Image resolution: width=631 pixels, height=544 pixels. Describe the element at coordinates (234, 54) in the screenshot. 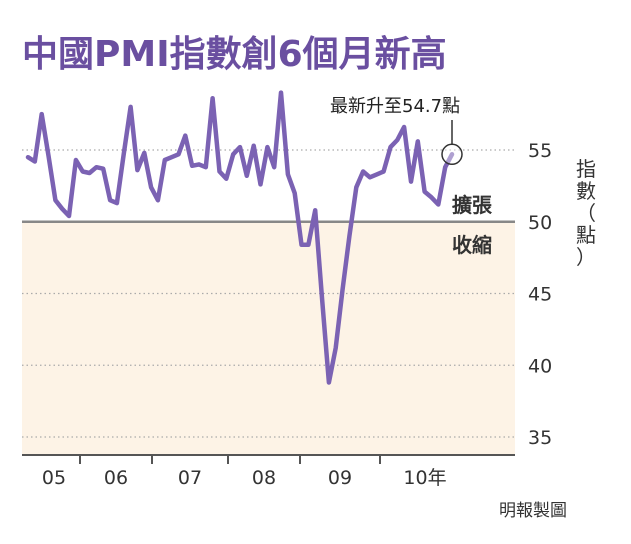

I see `chart-title: 中國PMI指數創6個月新高` at that location.